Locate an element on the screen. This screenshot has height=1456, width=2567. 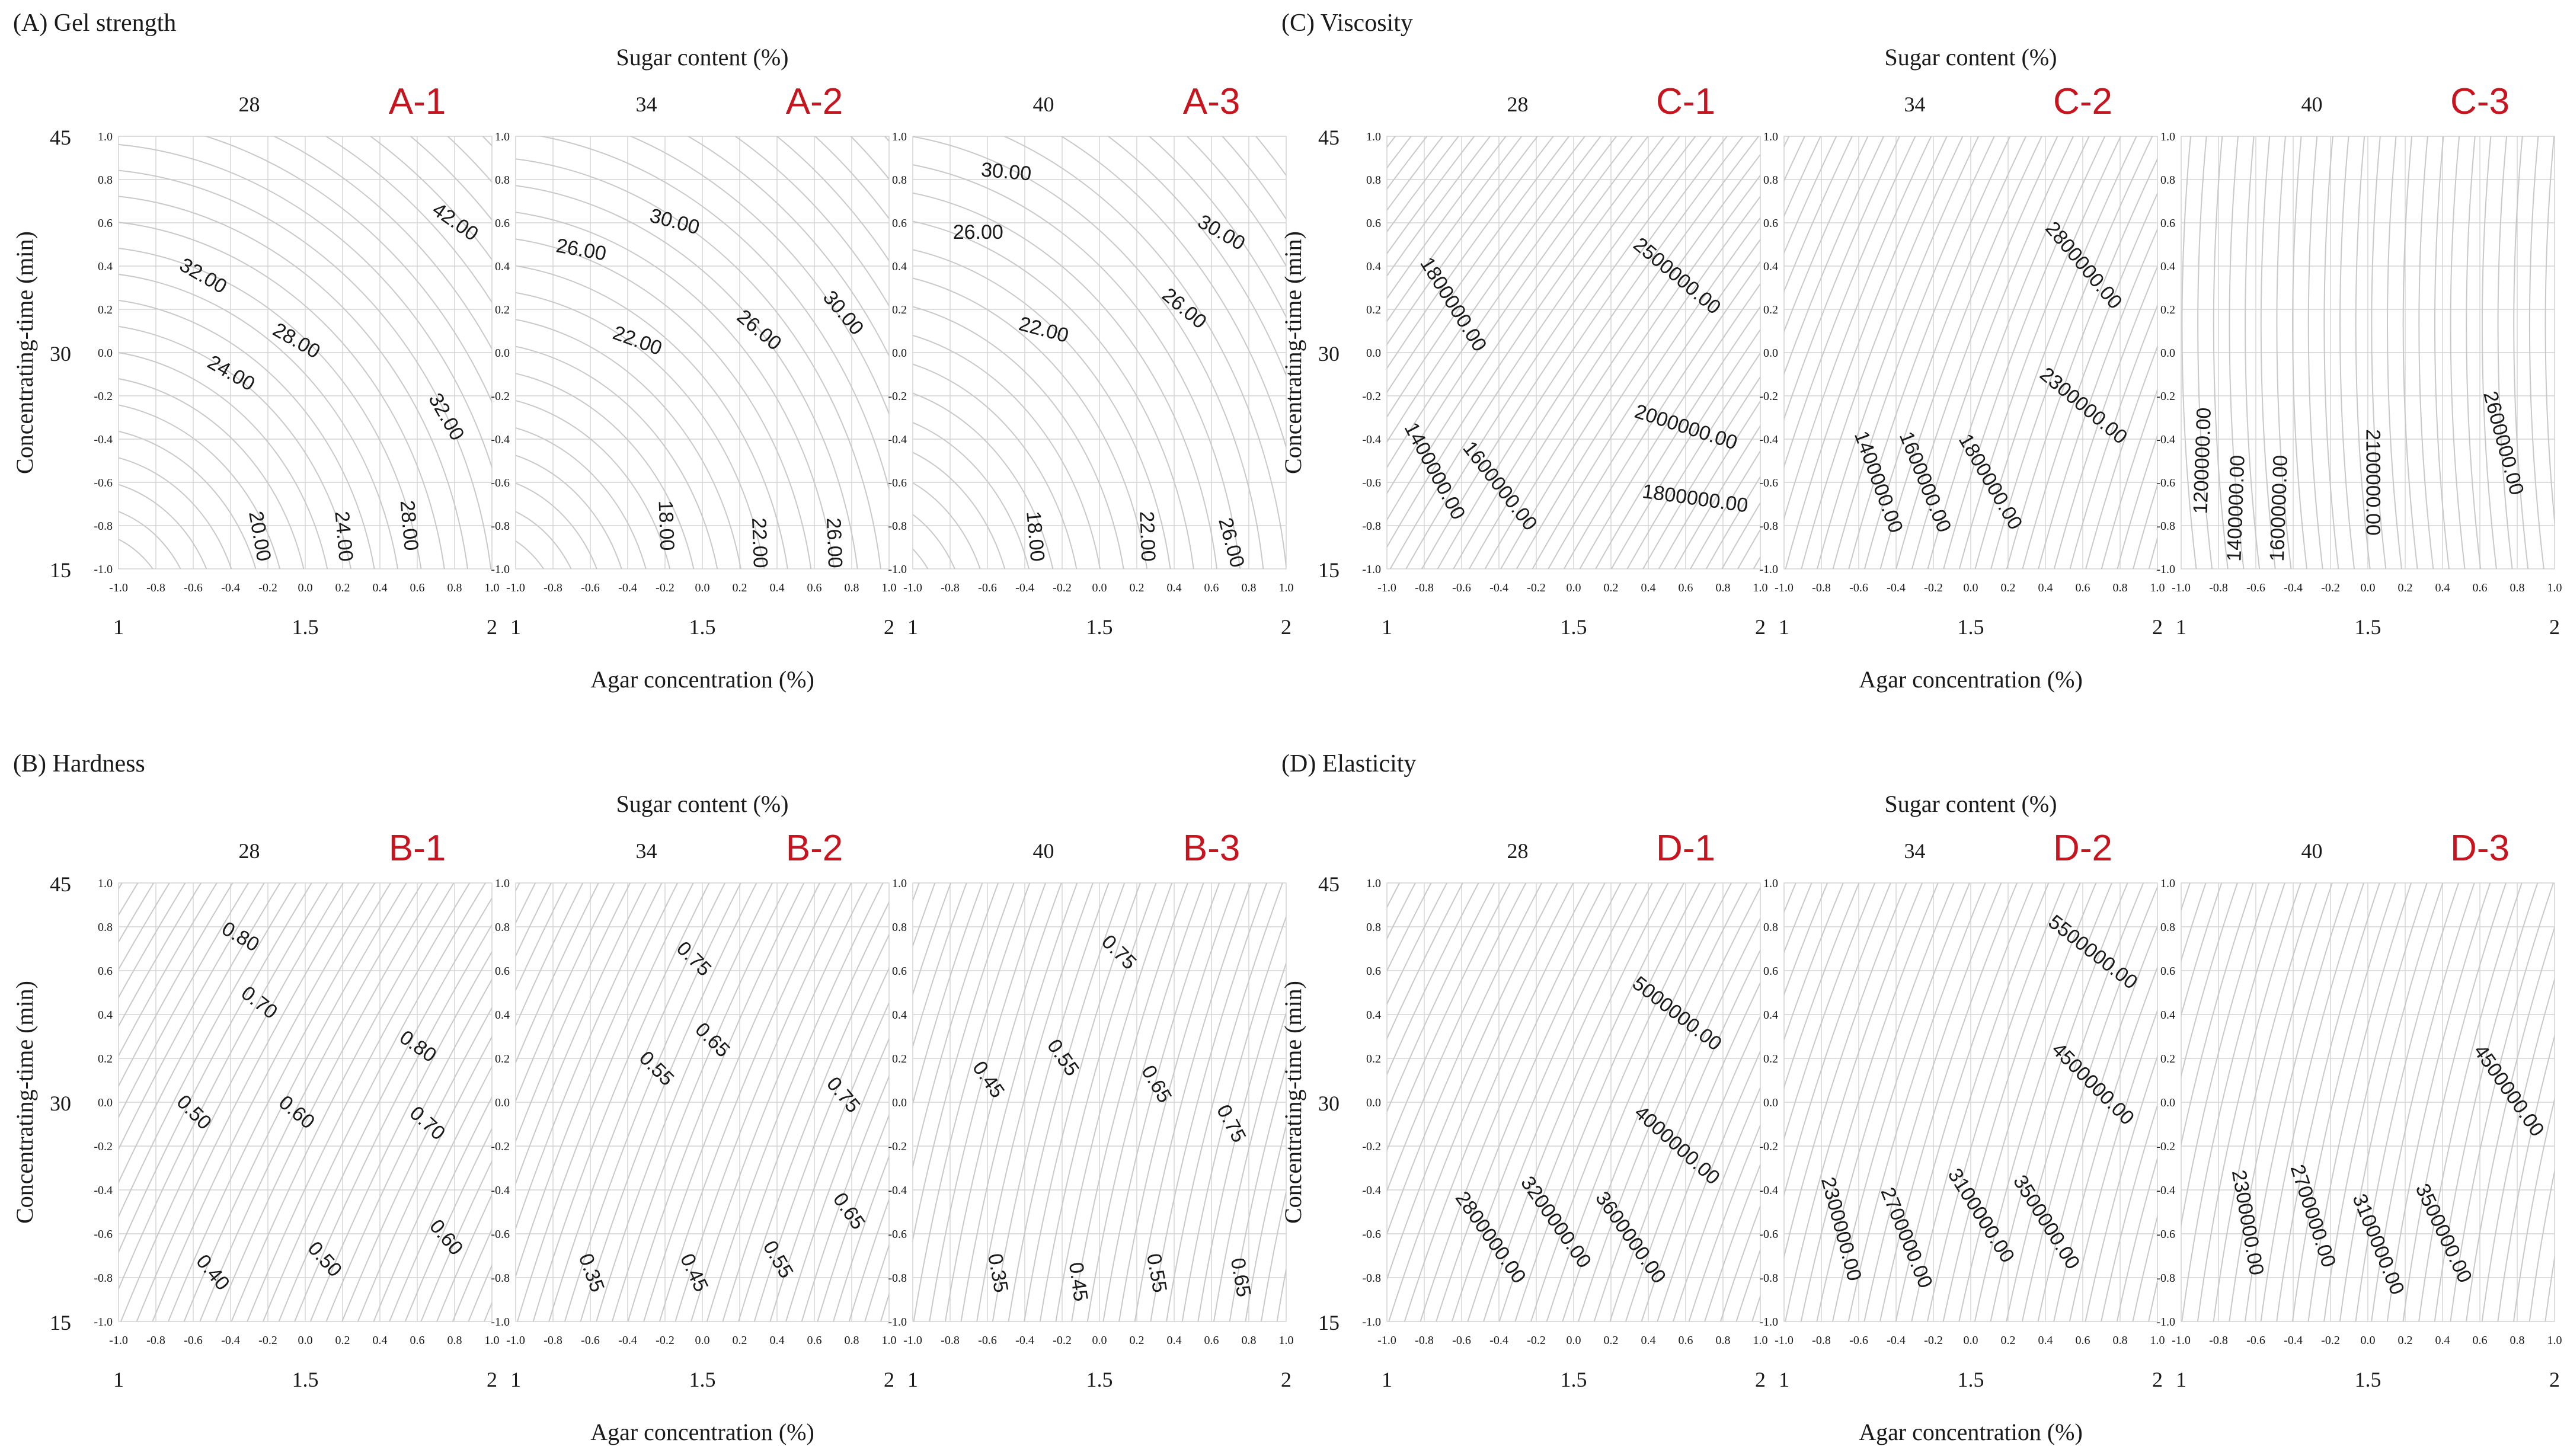
panel-badge: B-2 is located at coordinates (814, 848).